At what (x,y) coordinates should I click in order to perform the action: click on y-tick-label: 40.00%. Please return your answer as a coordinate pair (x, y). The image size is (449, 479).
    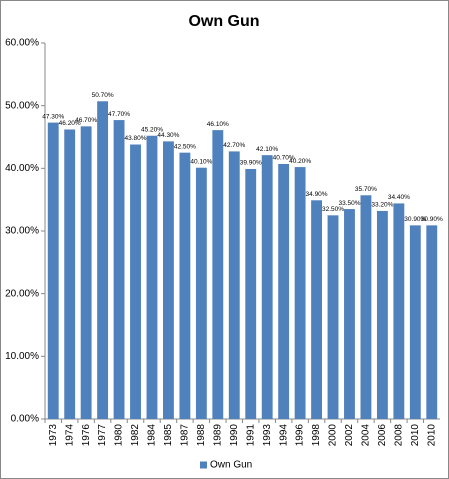
    Looking at the image, I should click on (22, 168).